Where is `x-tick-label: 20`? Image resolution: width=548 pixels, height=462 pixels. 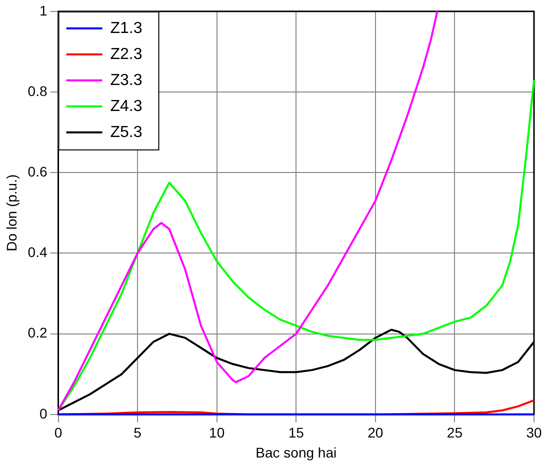
x-tick-label: 20 is located at coordinates (376, 432).